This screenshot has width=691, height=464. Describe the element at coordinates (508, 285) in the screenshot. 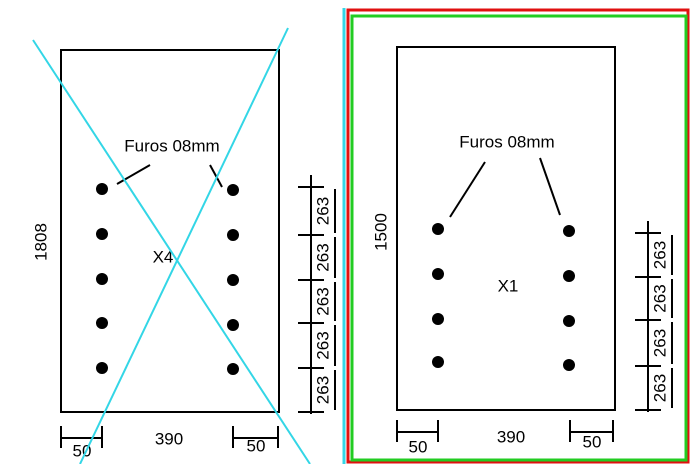

I see `quantity-label: X1` at that location.